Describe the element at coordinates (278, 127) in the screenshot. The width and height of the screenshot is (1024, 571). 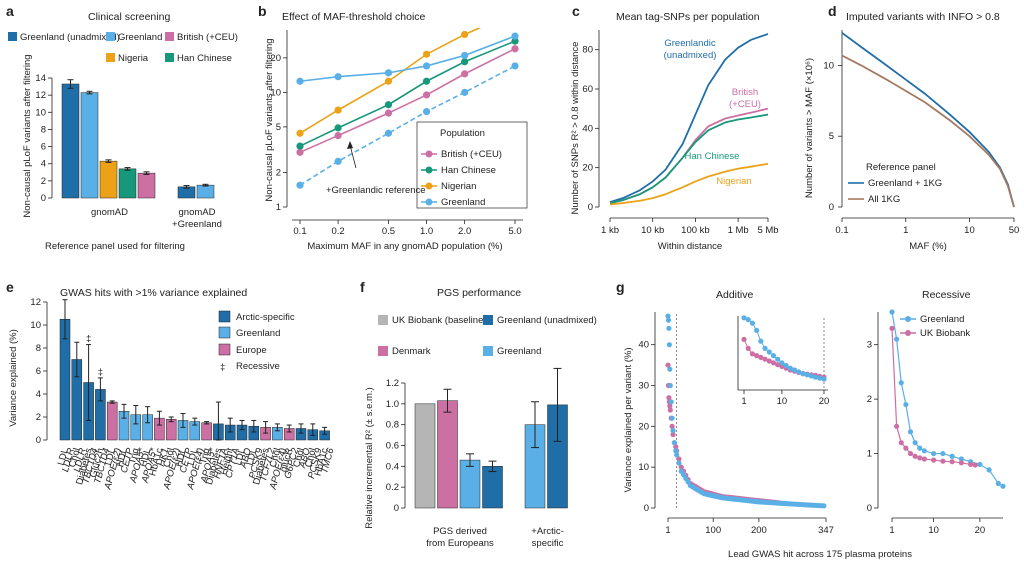
I see `y-tick-label: 5` at that location.